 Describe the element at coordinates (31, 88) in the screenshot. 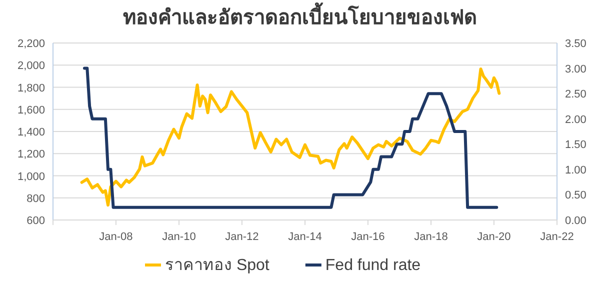

I see `y-tick-label: 1,800` at that location.